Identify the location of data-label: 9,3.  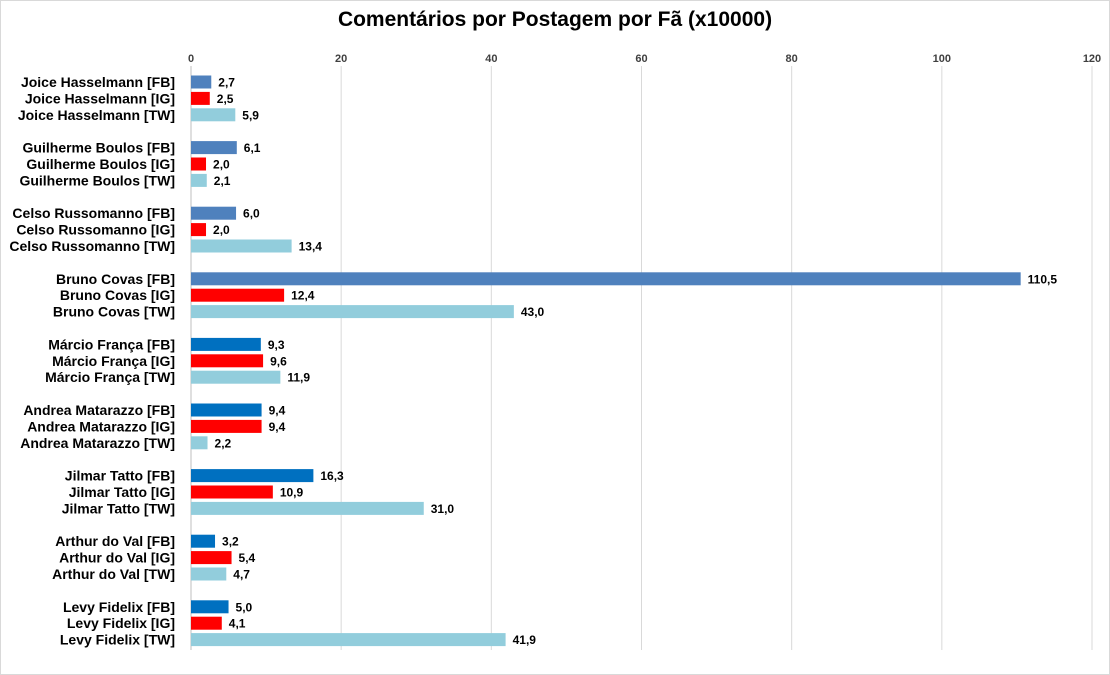
(276, 345).